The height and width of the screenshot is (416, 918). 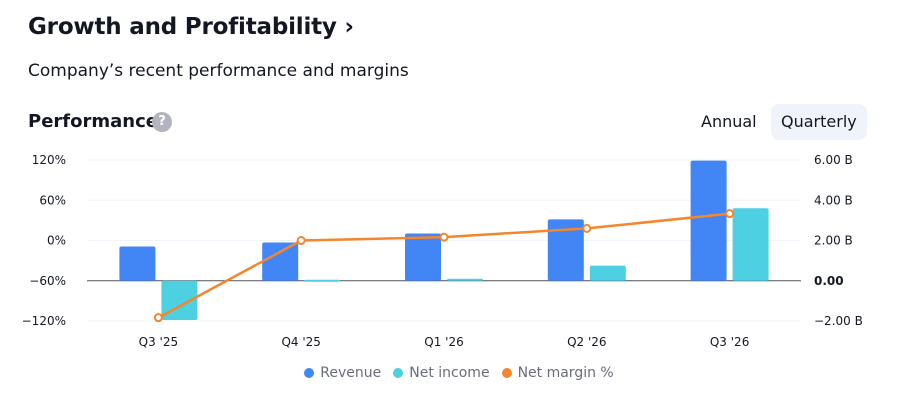 I want to click on chart-legend: Revenue Net income Net margin %, so click(x=459, y=373).